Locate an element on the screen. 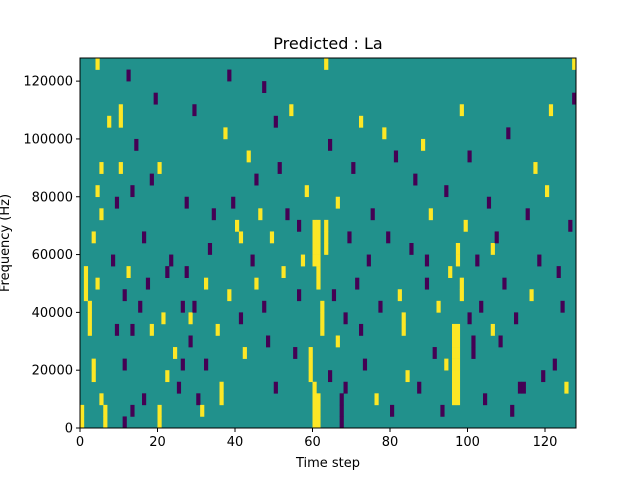  x-tick-label: 20 is located at coordinates (157, 442).